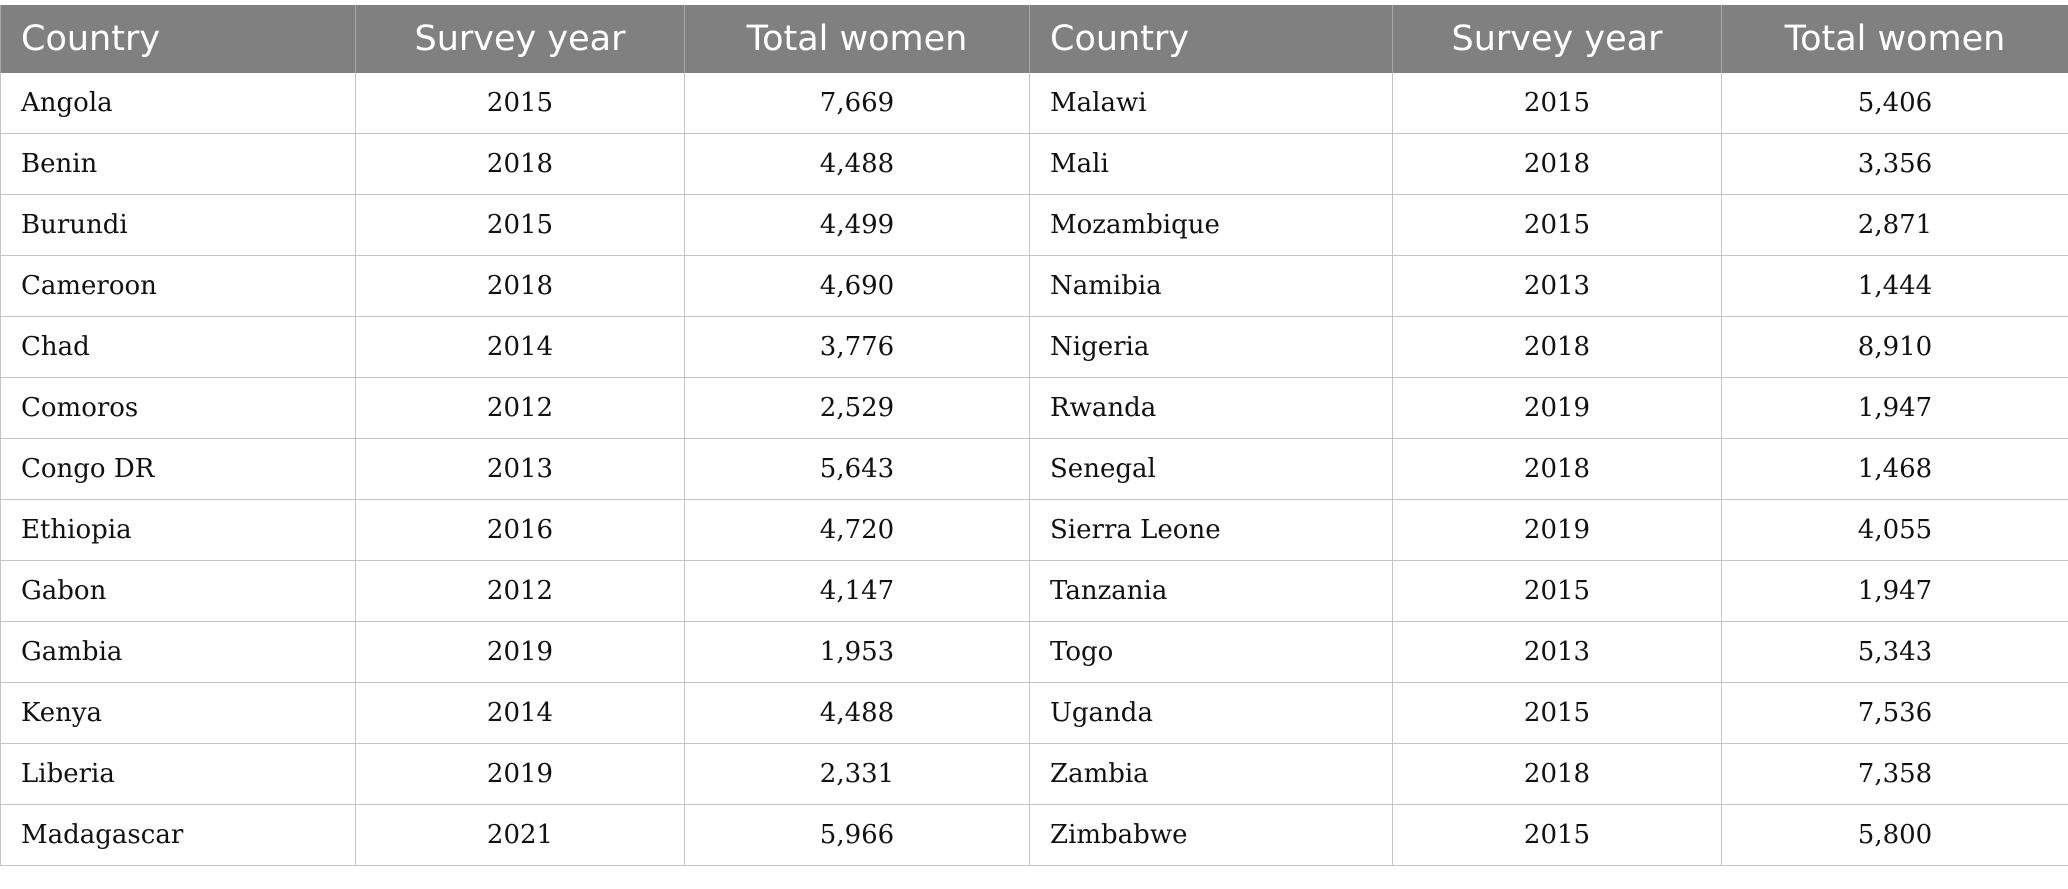 This screenshot has height=889, width=2068. Describe the element at coordinates (1894, 286) in the screenshot. I see `total-women-cell-2: 1,444` at that location.